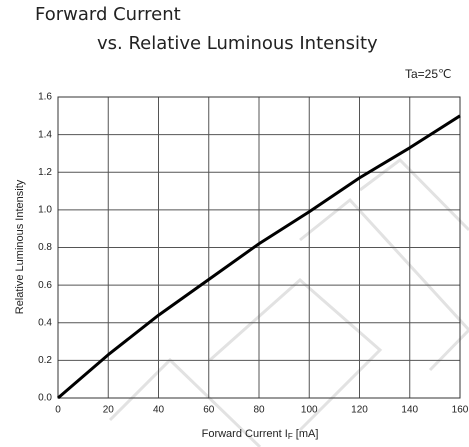 Image resolution: width=469 pixels, height=447 pixels. Describe the element at coordinates (45, 247) in the screenshot. I see `y-tick-label: 0.8` at that location.